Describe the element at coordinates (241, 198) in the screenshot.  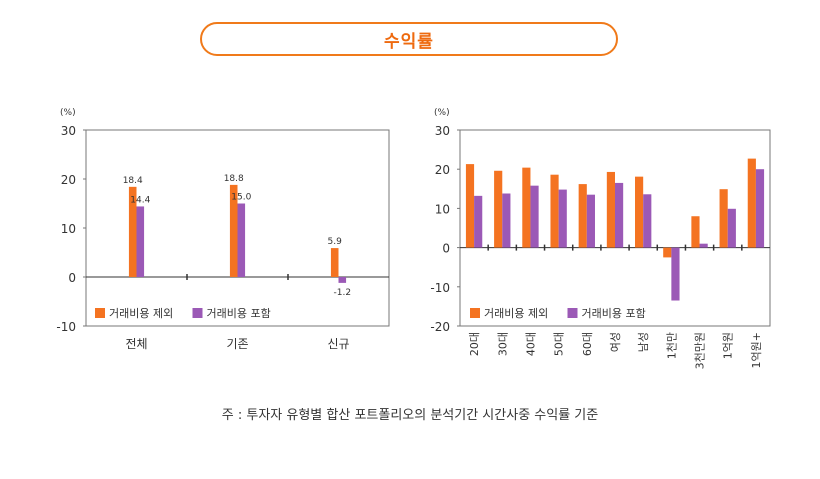
I see `data-label: 15.0` at that location.